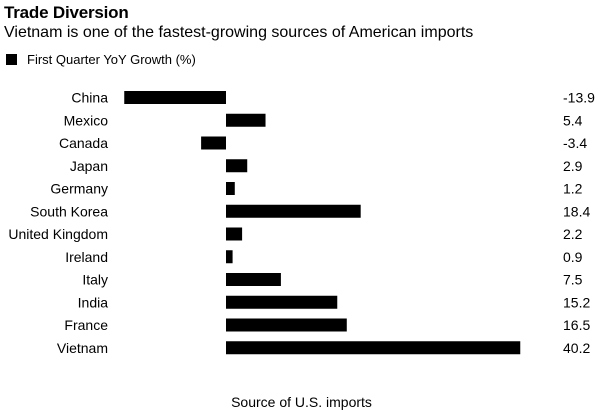 This screenshot has height=411, width=603. Describe the element at coordinates (11, 59) in the screenshot. I see `legend-swatch` at that location.